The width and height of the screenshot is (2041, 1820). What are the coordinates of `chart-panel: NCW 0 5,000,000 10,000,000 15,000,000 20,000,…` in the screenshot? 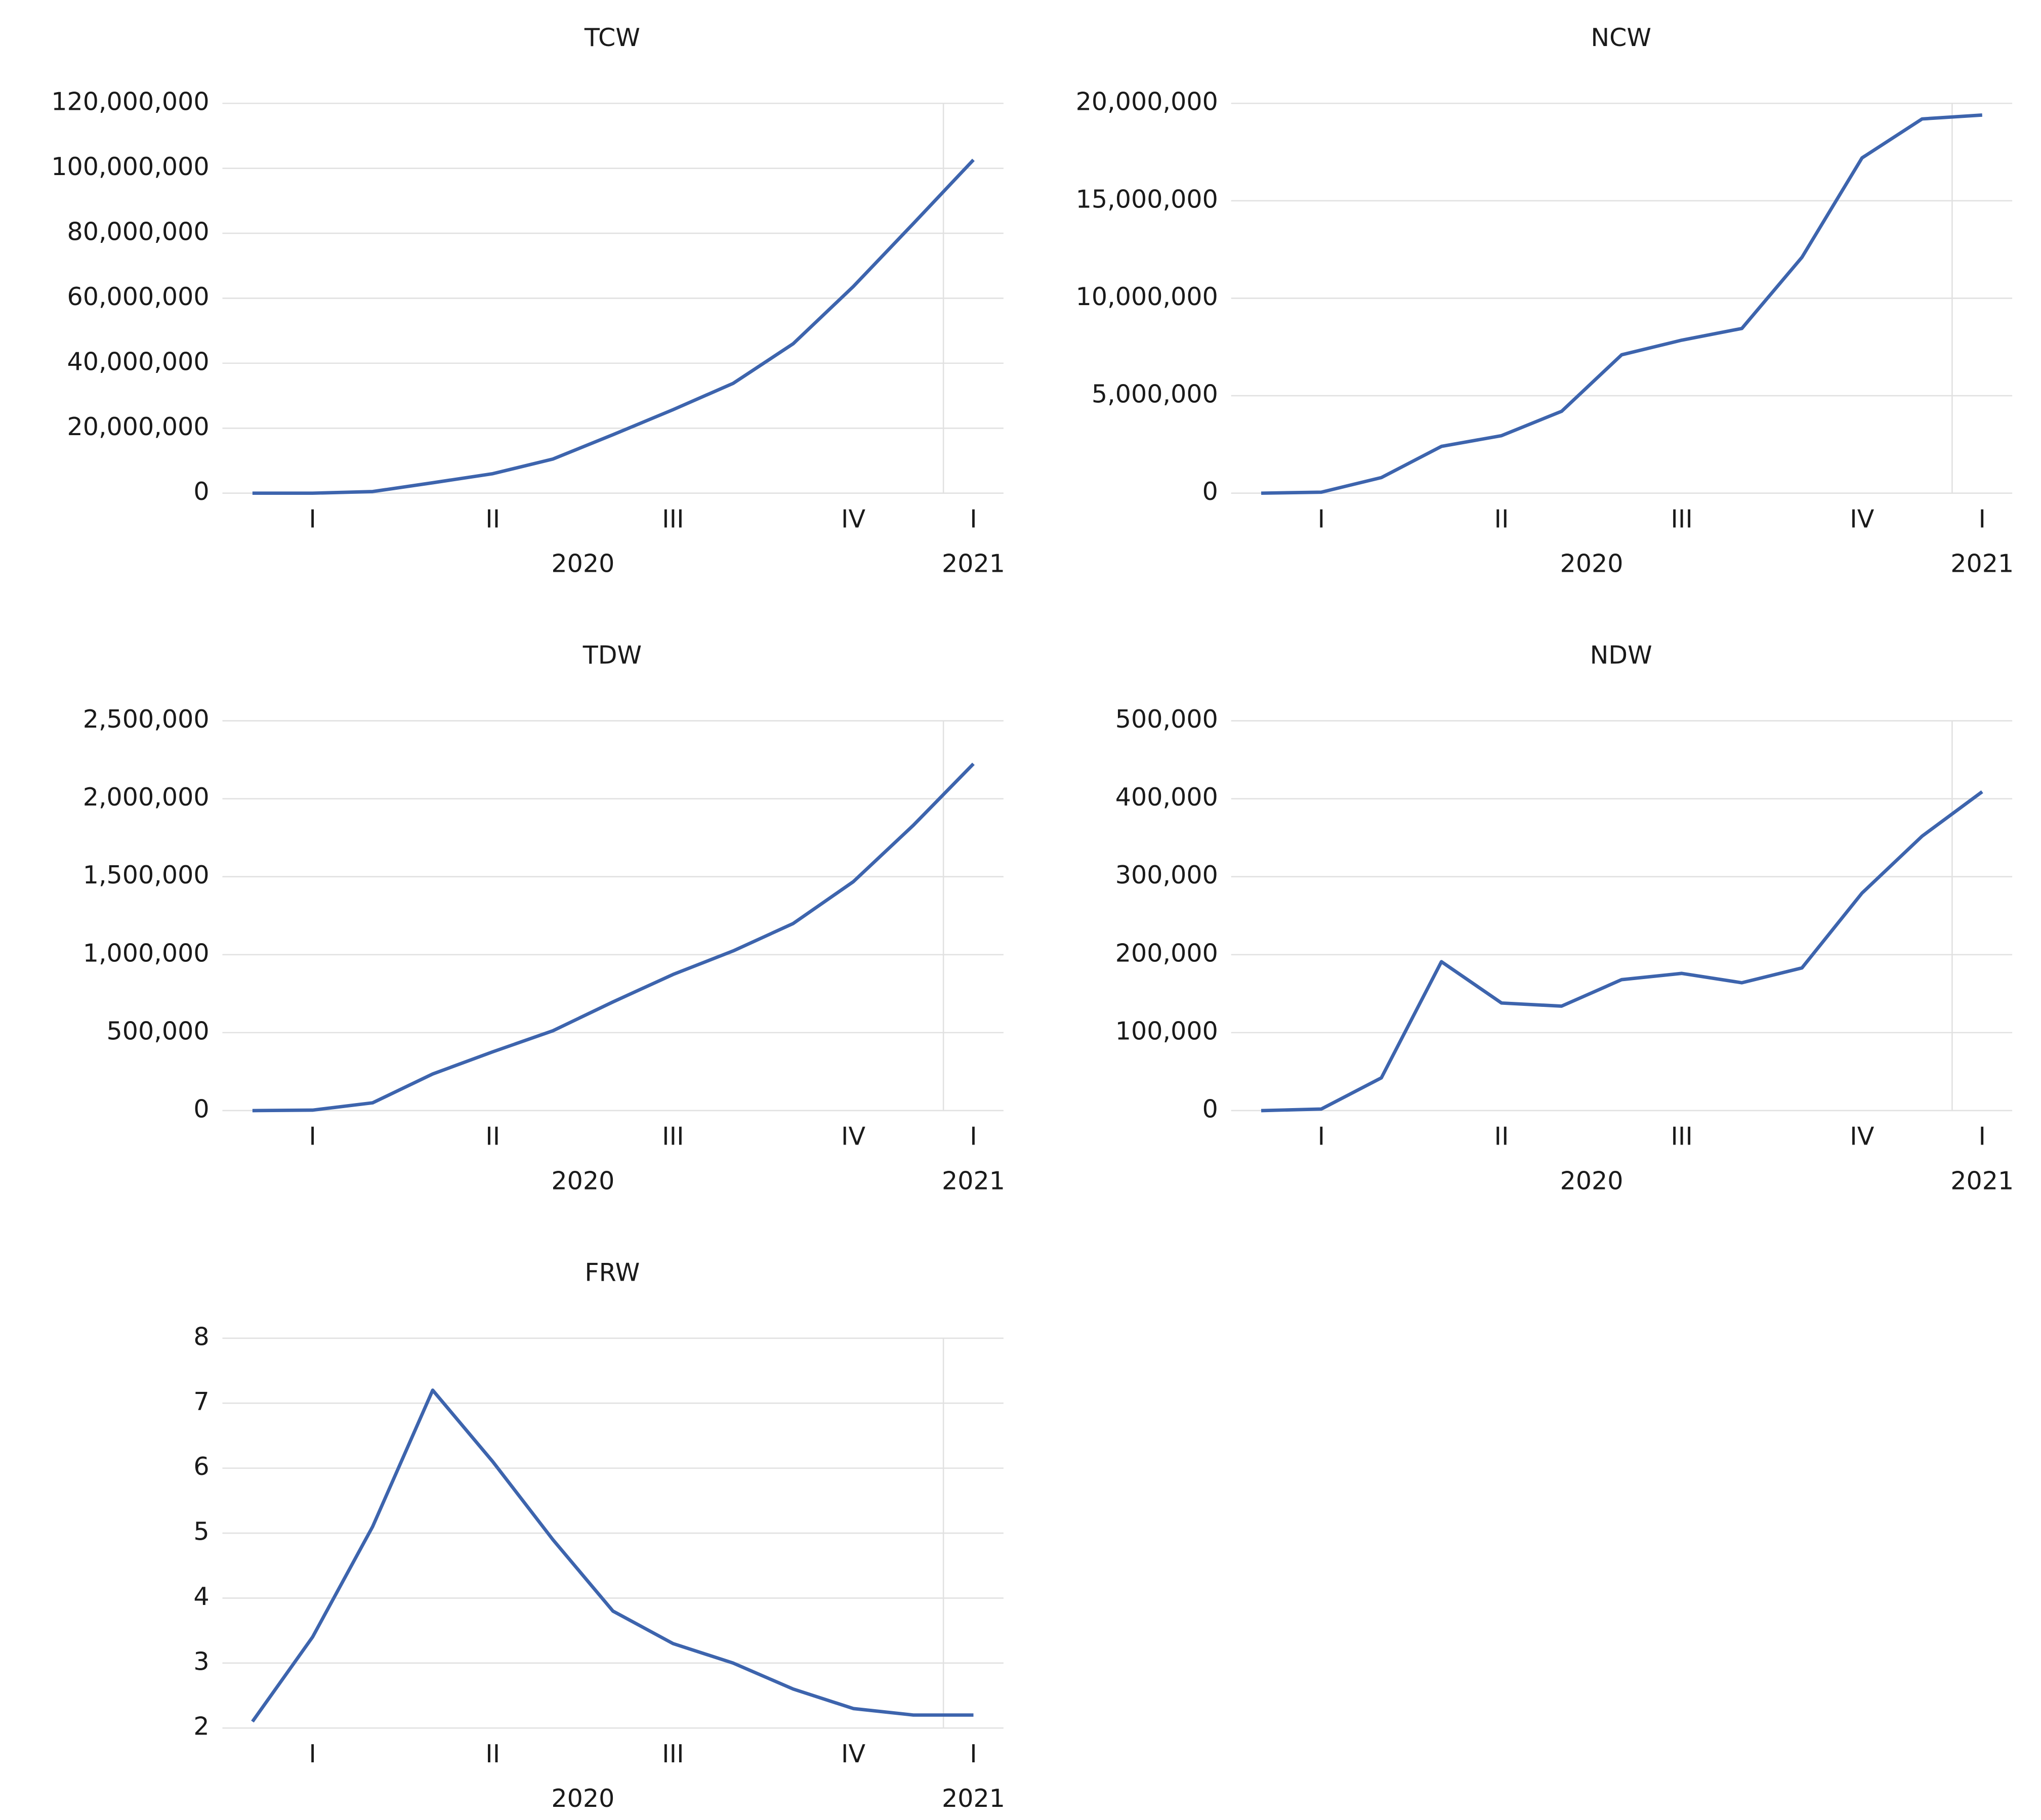 It's located at (1545, 300).